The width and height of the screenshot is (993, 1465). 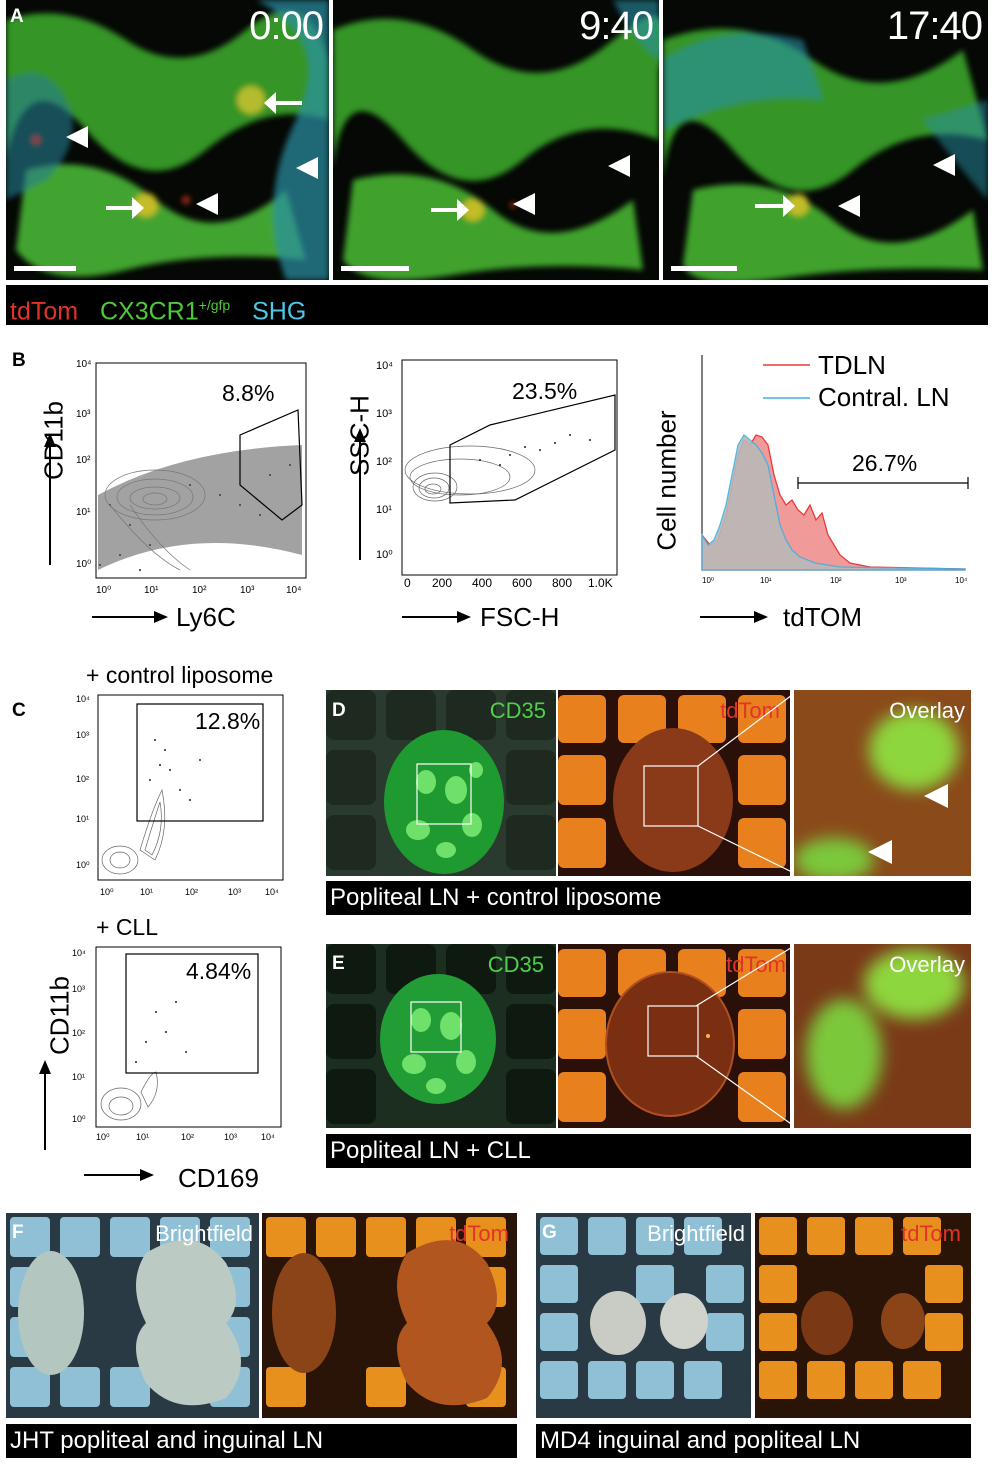 What do you see at coordinates (119, 1175) in the screenshot?
I see `c-x-arrow` at bounding box center [119, 1175].